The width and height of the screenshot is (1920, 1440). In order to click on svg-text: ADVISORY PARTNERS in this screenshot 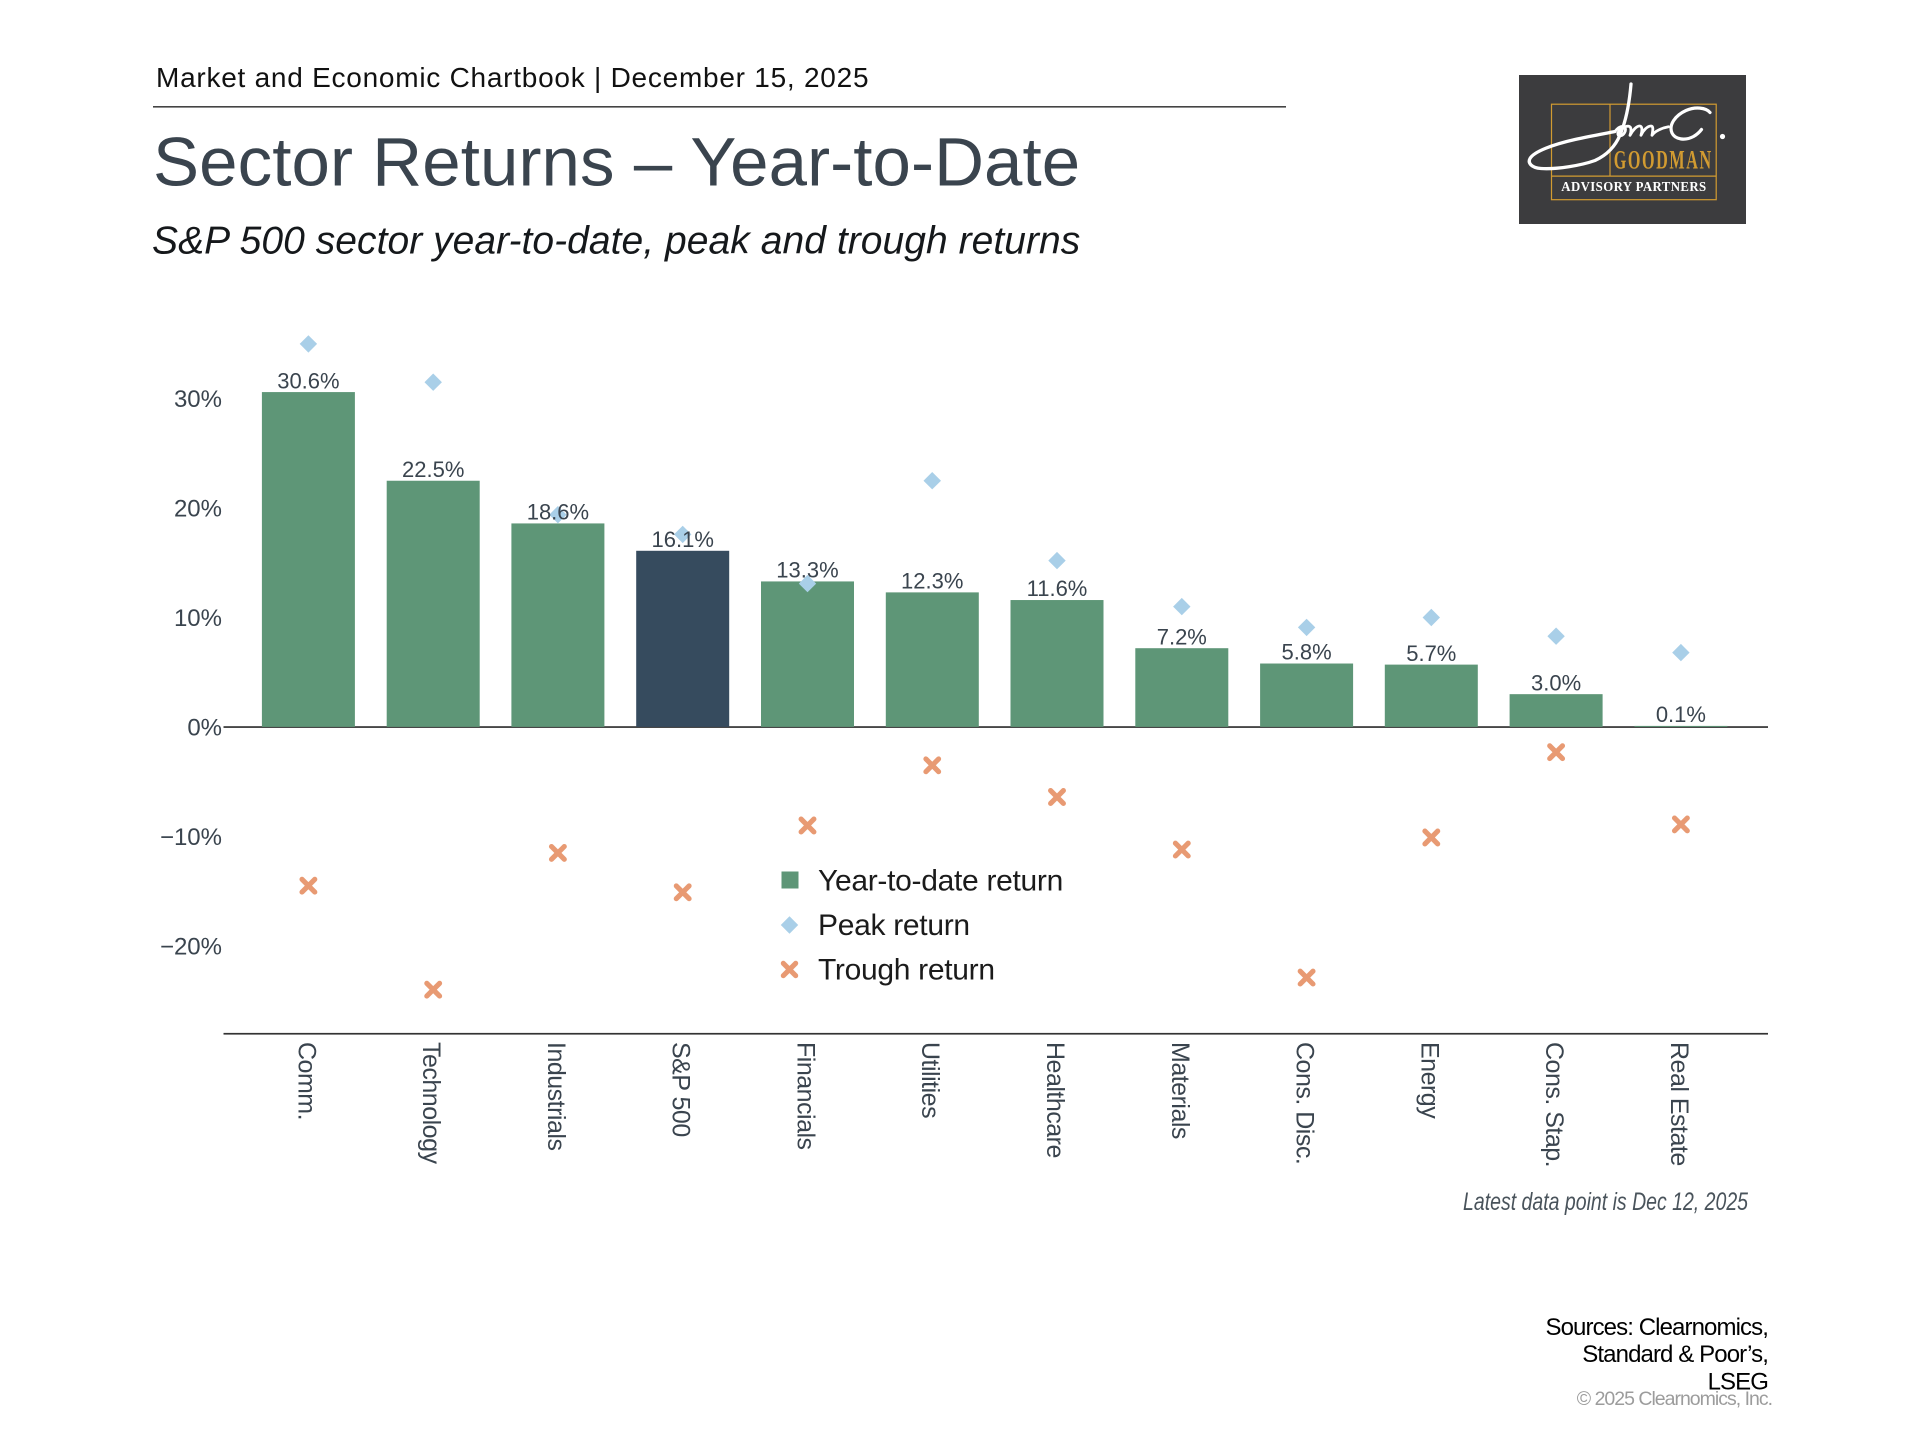, I will do `click(1633, 186)`.